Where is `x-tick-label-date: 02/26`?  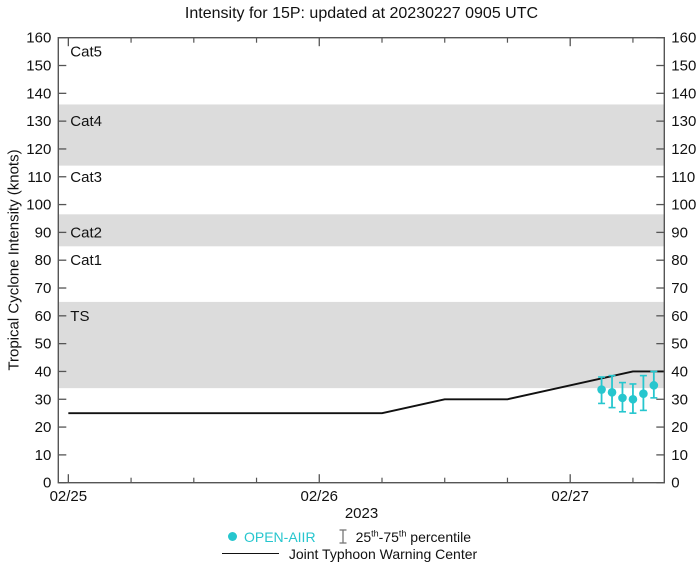
x-tick-label-date: 02/26 is located at coordinates (319, 496).